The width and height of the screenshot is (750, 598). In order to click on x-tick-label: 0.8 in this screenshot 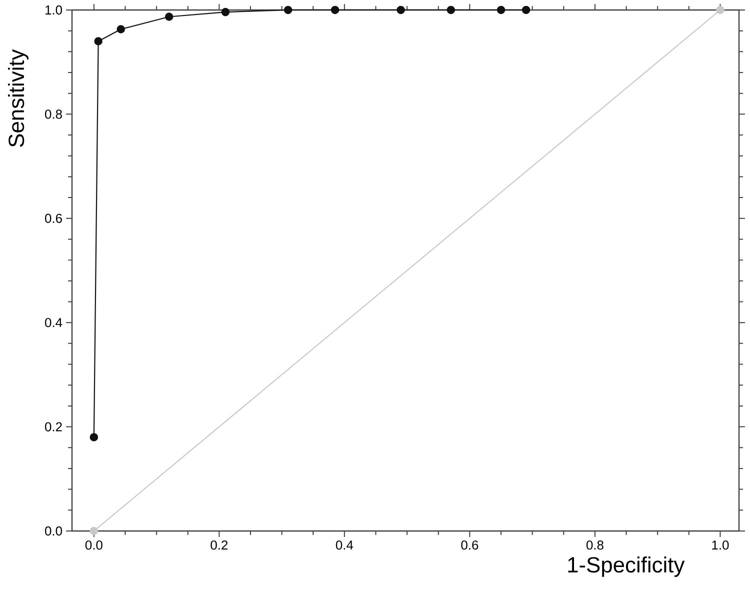, I will do `click(595, 545)`.